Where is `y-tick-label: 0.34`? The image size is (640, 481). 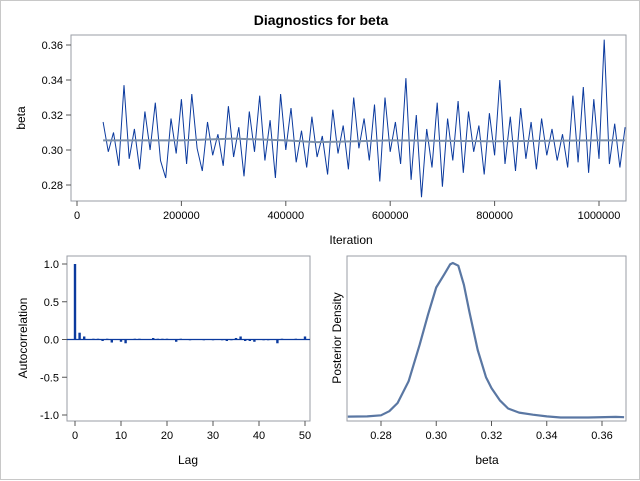
y-tick-label: 0.34 is located at coordinates (52, 81).